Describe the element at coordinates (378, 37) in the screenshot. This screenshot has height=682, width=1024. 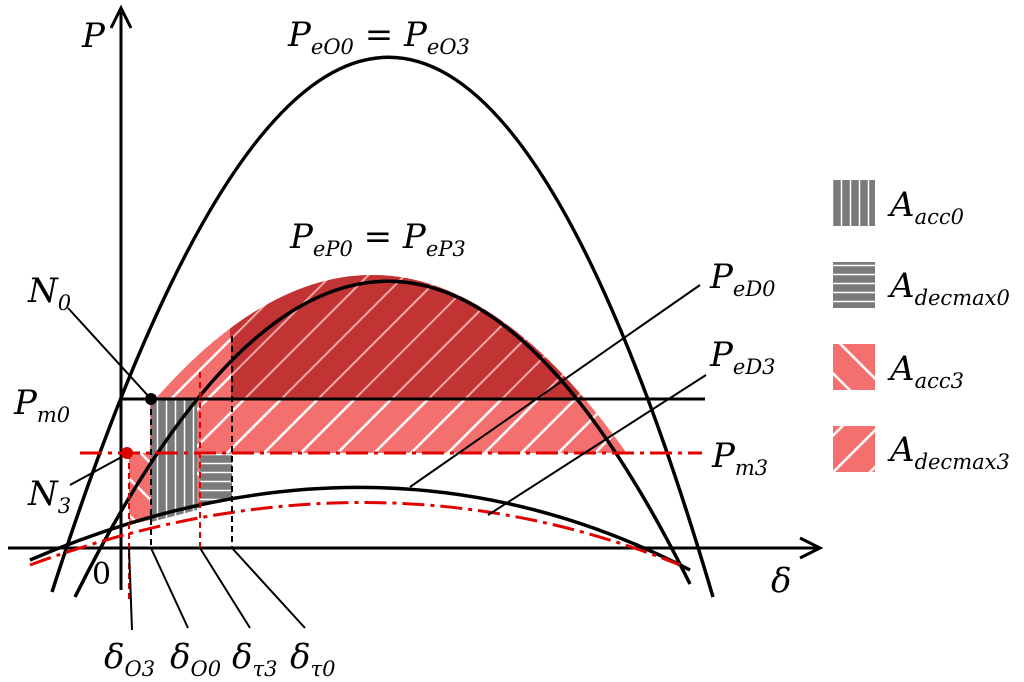
I see `label-pe-o: PeO0 = PeO3` at that location.